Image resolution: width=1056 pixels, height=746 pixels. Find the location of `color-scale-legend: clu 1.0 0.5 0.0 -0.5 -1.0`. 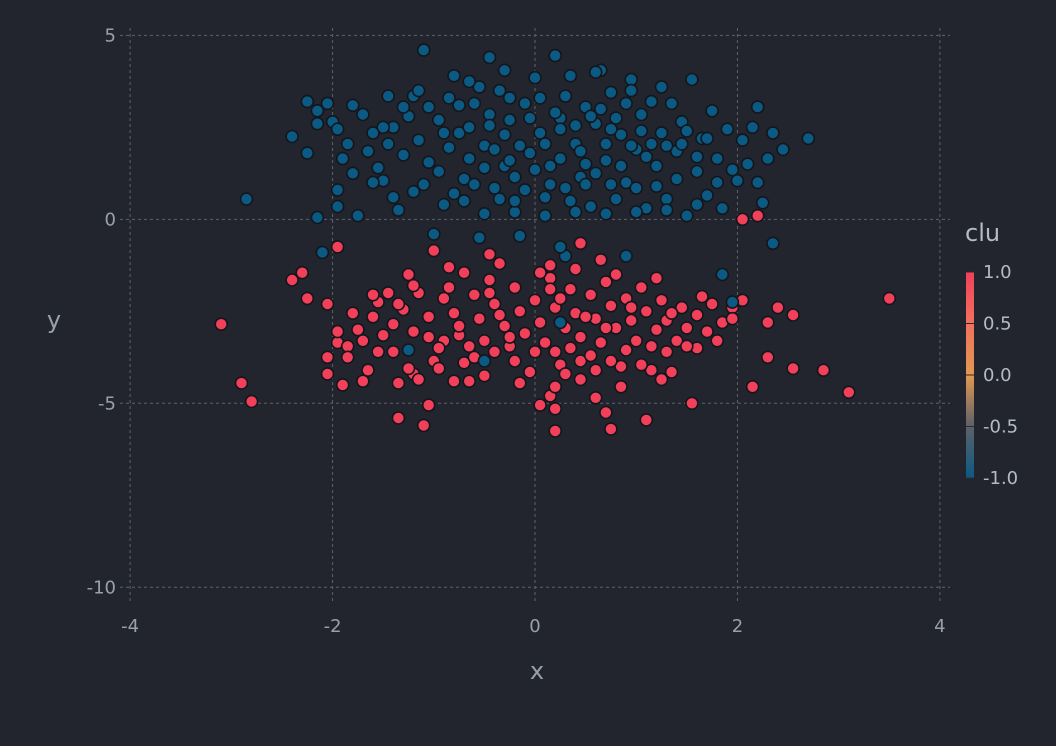

color-scale-legend: clu 1.0 0.5 0.0 -0.5 -1.0 is located at coordinates (991, 354).